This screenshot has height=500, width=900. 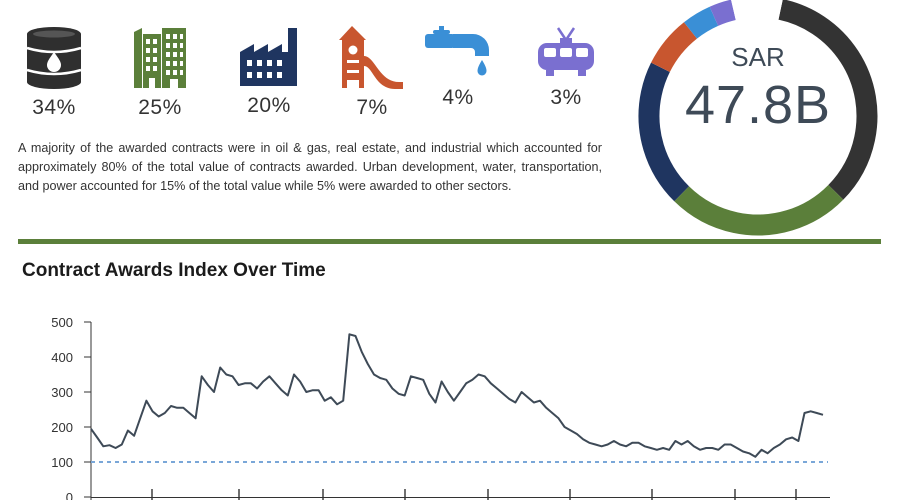 What do you see at coordinates (566, 97) in the screenshot?
I see `sector-percentage: 3%` at bounding box center [566, 97].